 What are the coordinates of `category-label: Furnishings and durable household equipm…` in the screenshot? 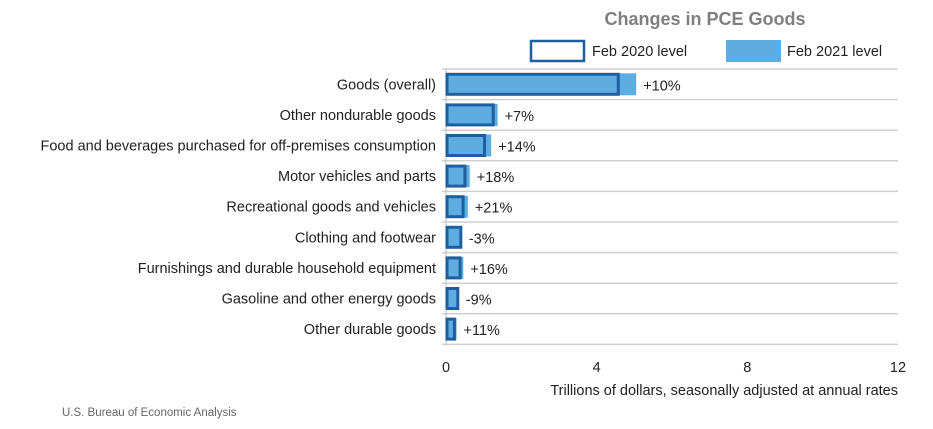 It's located at (287, 269).